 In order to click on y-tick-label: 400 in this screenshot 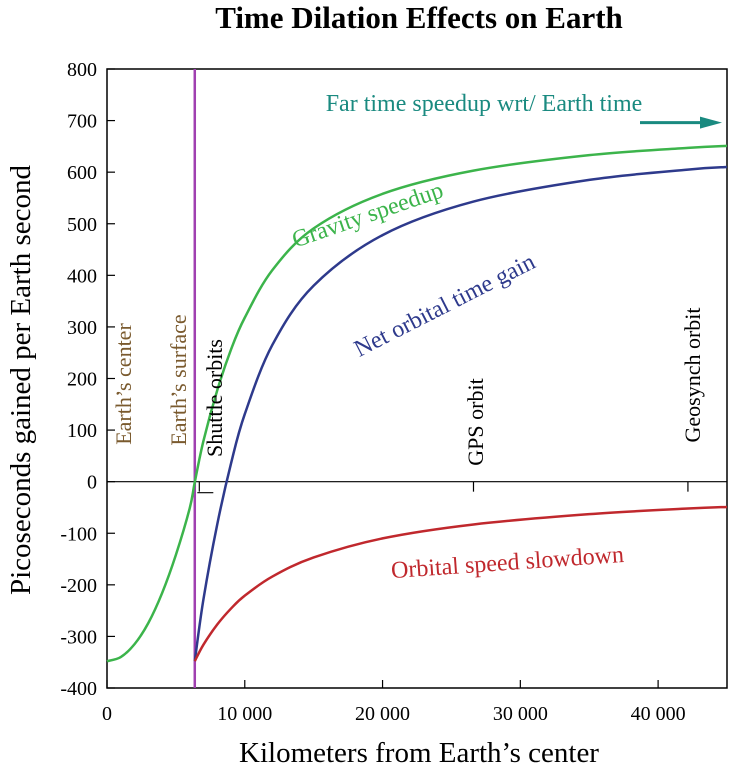, I will do `click(82, 276)`.